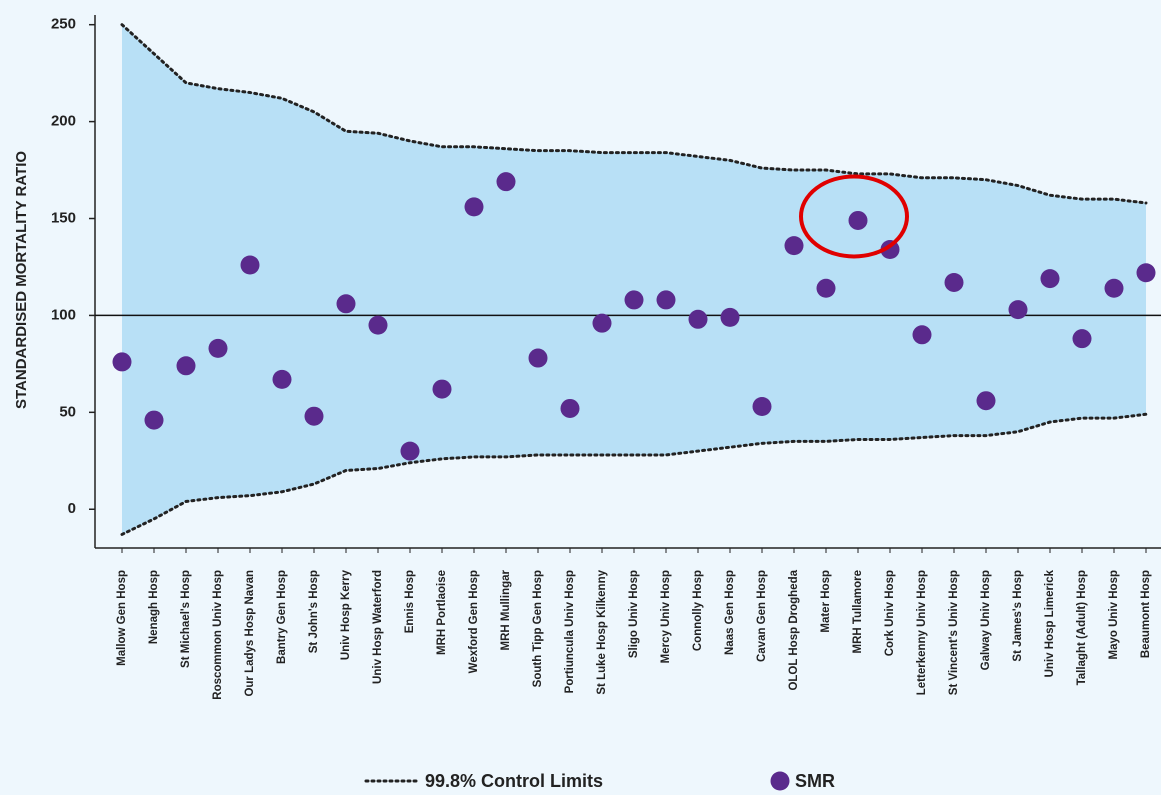 Image resolution: width=1161 pixels, height=795 pixels. What do you see at coordinates (826, 601) in the screenshot?
I see `x-tick-label: Mater Hosp` at bounding box center [826, 601].